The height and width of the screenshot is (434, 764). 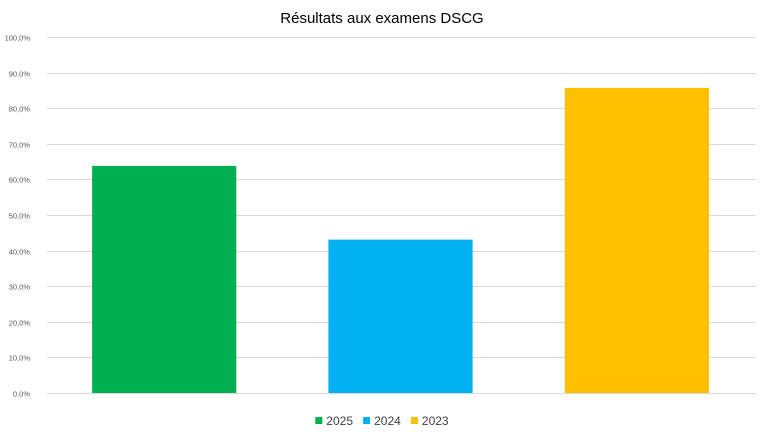 I want to click on y-tick-label: 0,0%, so click(x=21, y=394).